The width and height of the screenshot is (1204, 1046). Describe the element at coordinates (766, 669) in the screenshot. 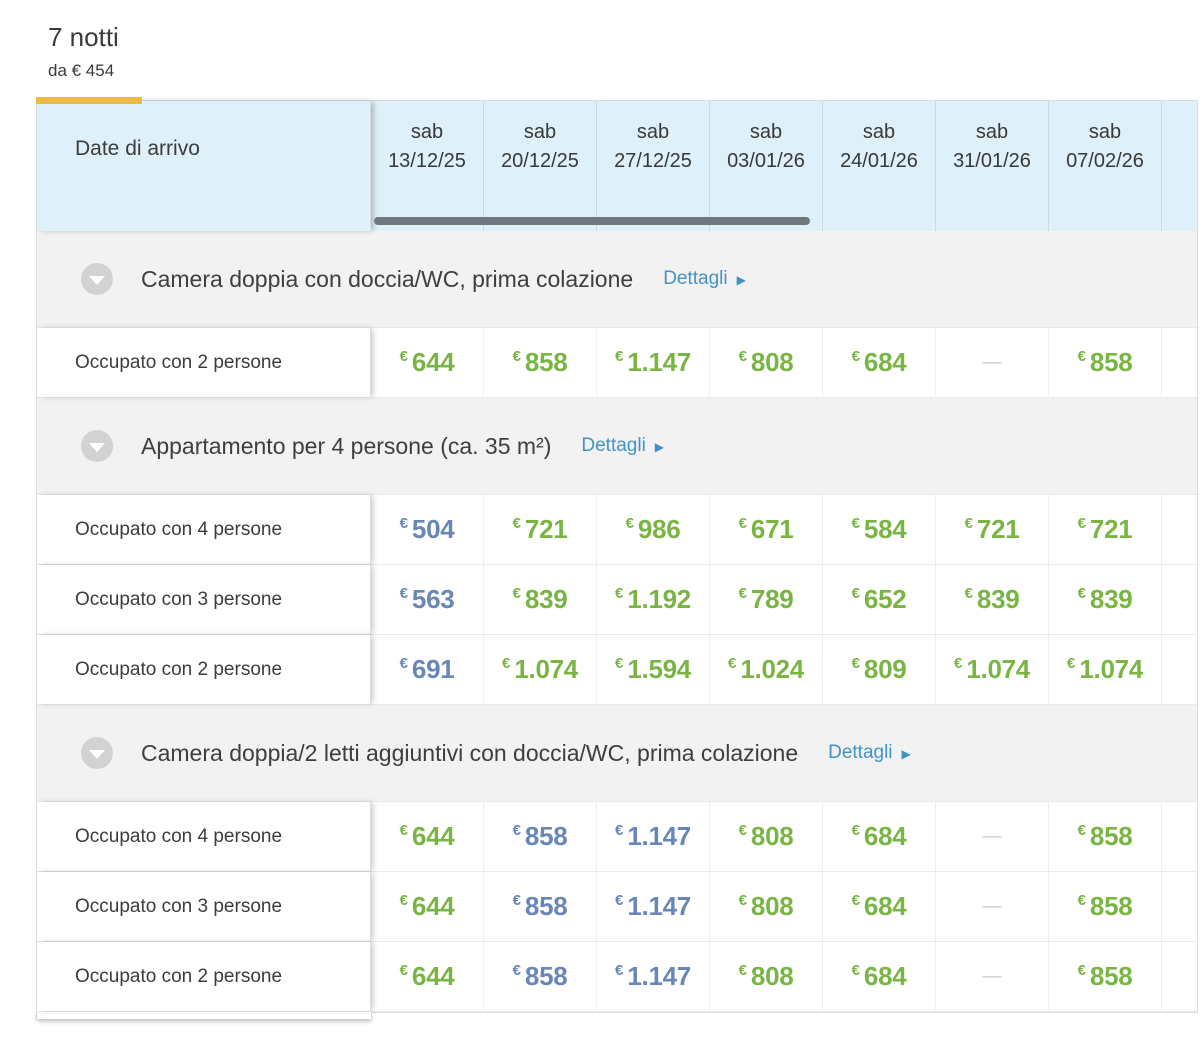

I see `price-cell: €1.024` at that location.